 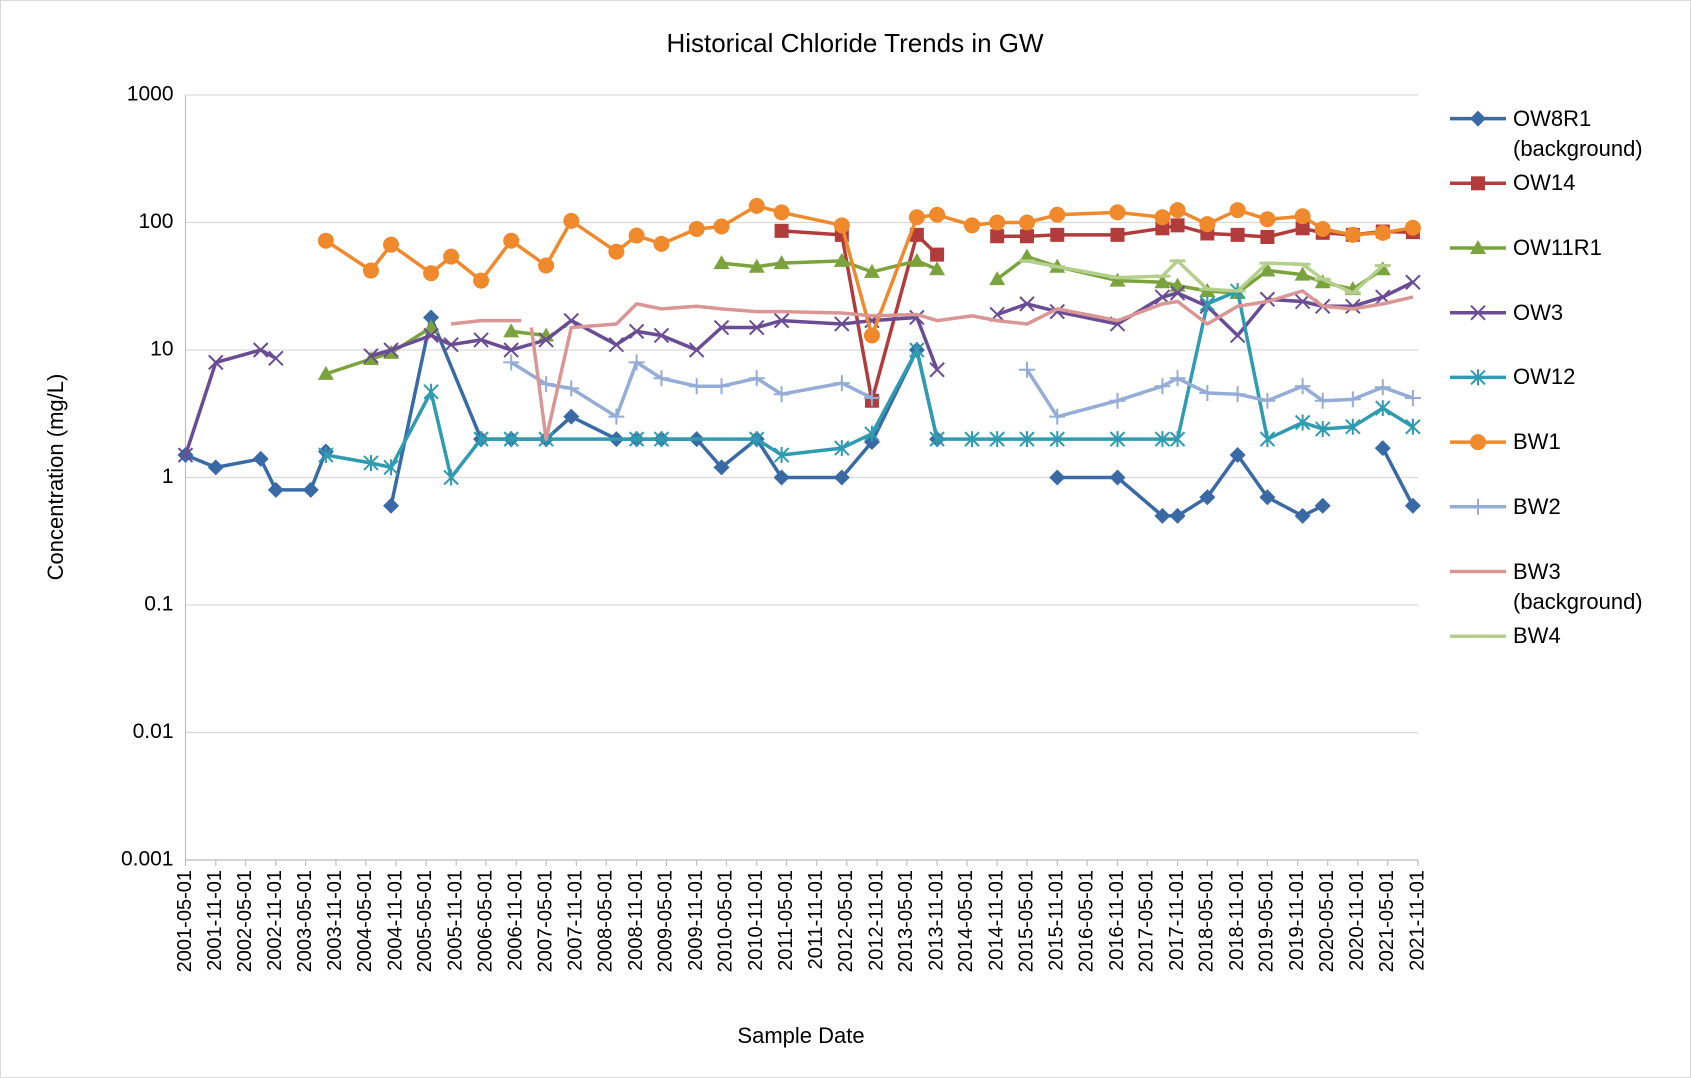 I want to click on y-tick-label: 10, so click(x=161, y=349).